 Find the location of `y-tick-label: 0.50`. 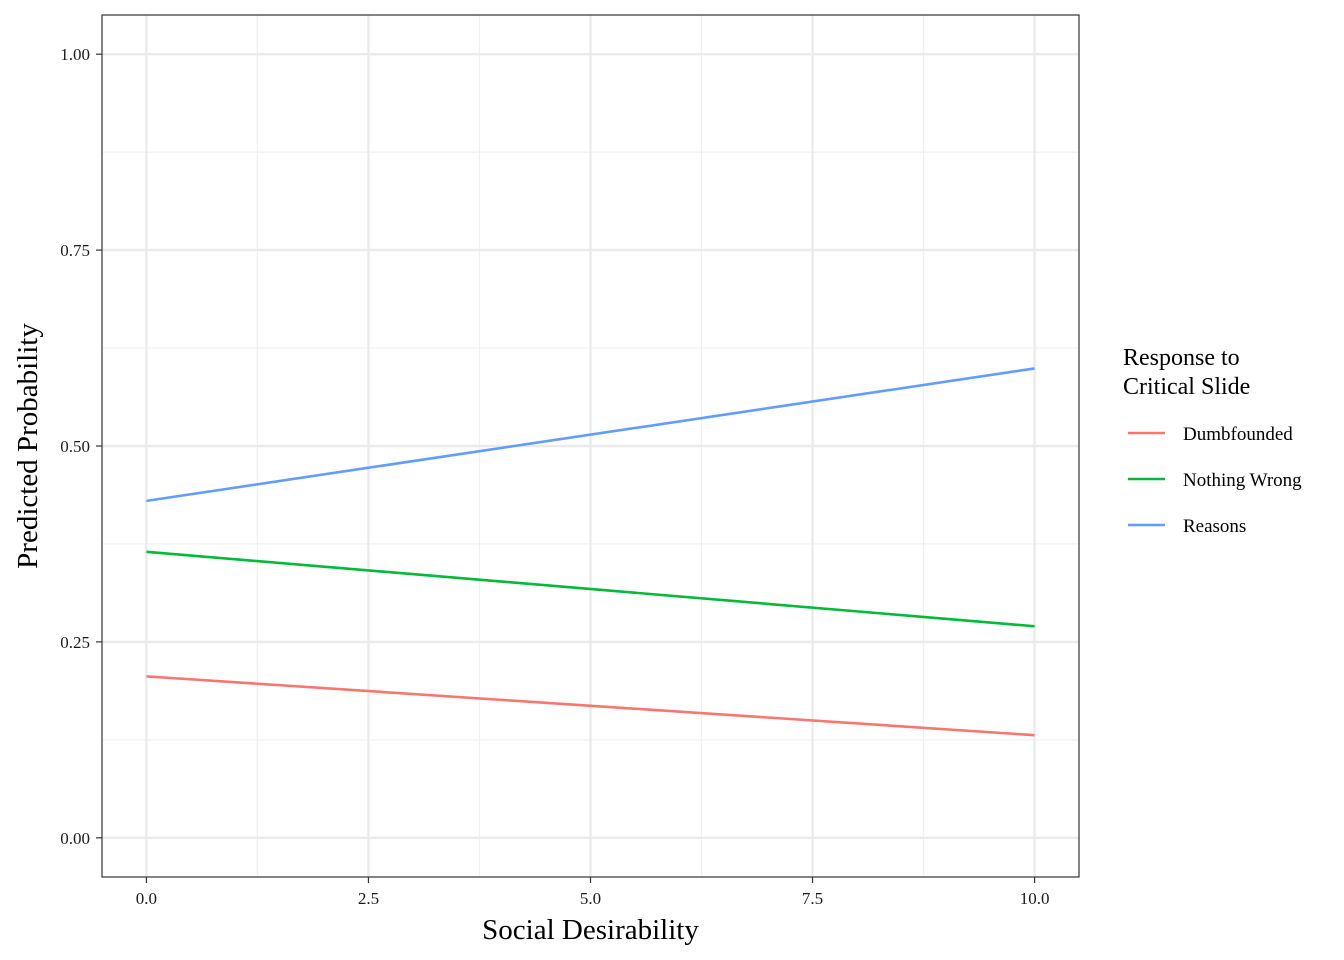

y-tick-label: 0.50 is located at coordinates (75, 446).